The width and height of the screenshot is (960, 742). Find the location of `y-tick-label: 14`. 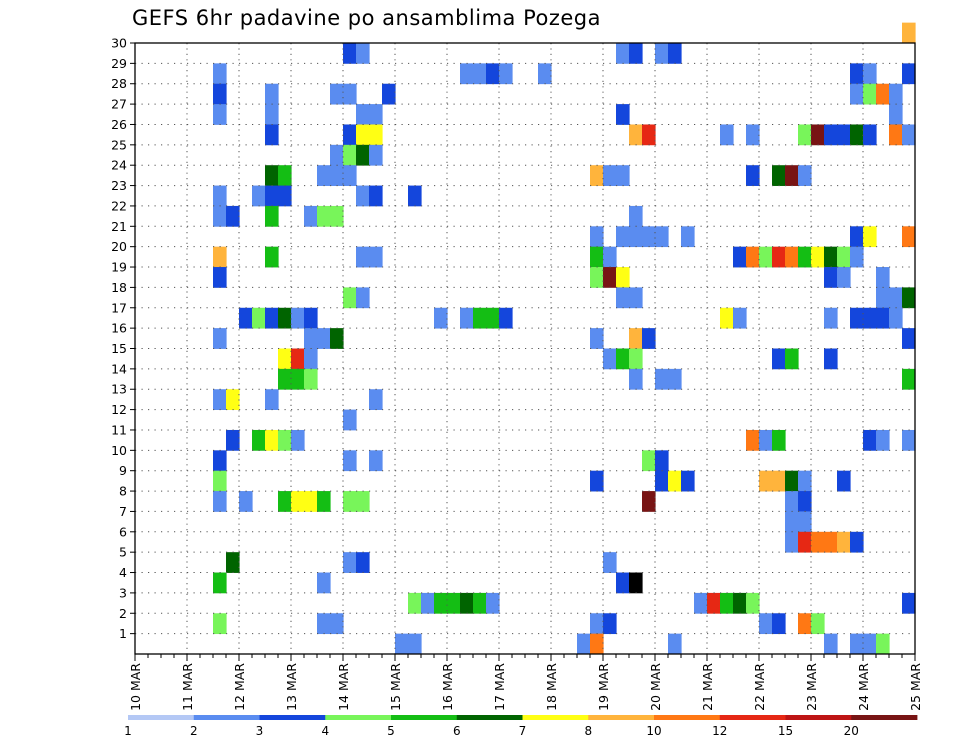

y-tick-label: 14 is located at coordinates (119, 368).